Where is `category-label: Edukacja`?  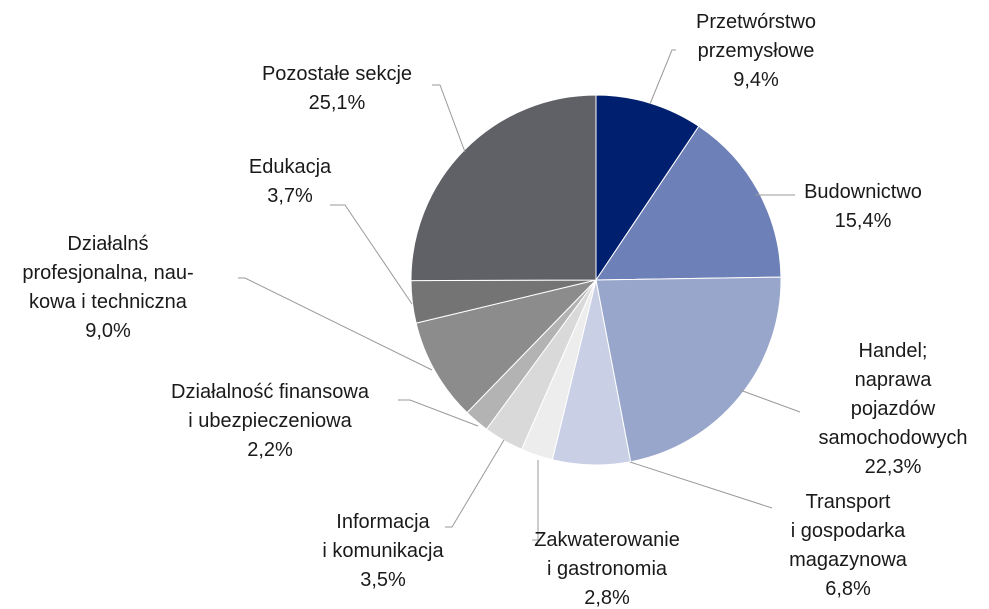
category-label: Edukacja is located at coordinates (290, 167).